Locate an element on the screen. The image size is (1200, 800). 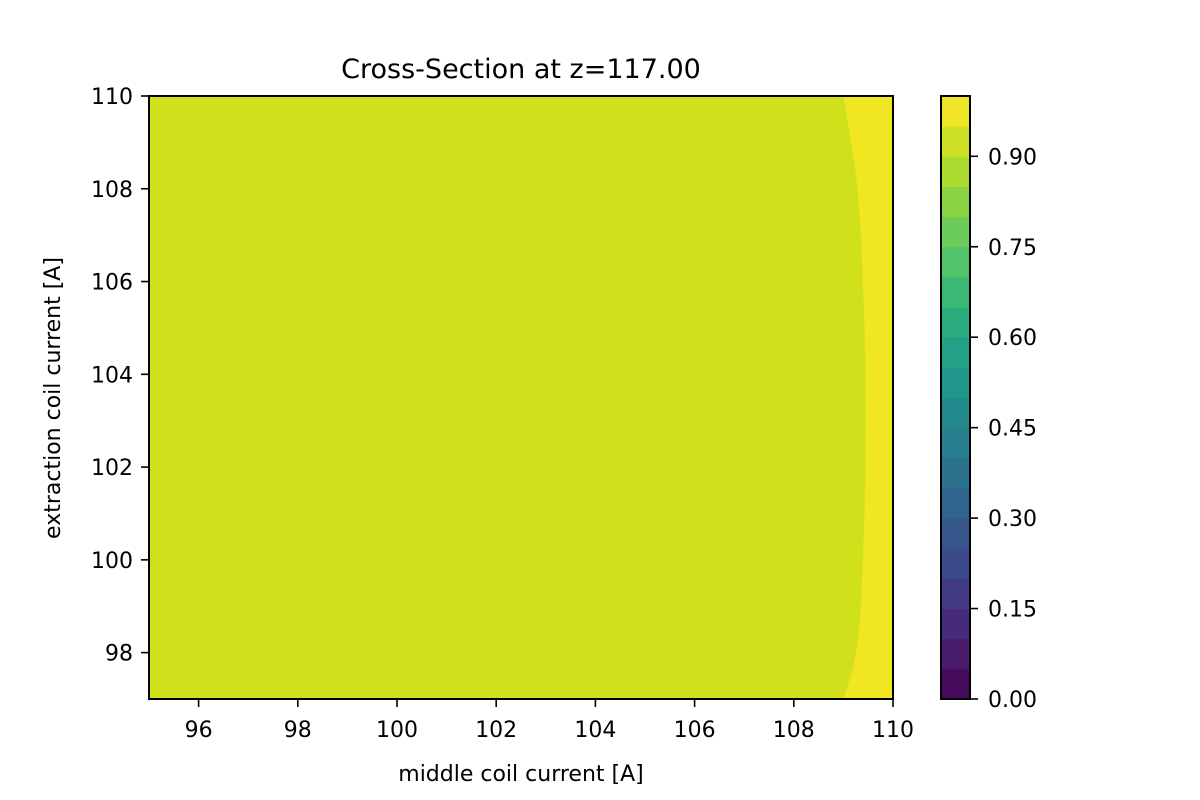
x-tick-label: 102 is located at coordinates (496, 730).